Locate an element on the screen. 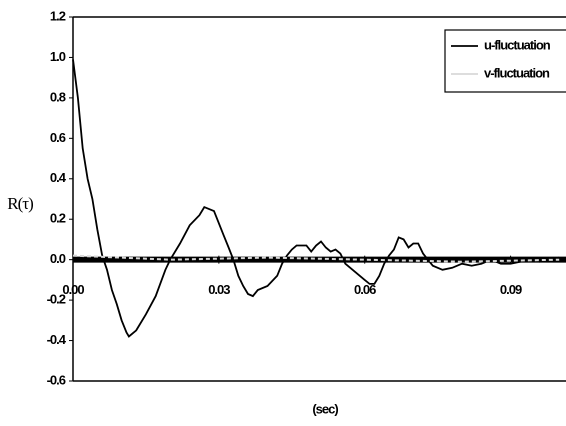 The width and height of the screenshot is (566, 426). y-tick-label: 1.2 is located at coordinates (58, 15).